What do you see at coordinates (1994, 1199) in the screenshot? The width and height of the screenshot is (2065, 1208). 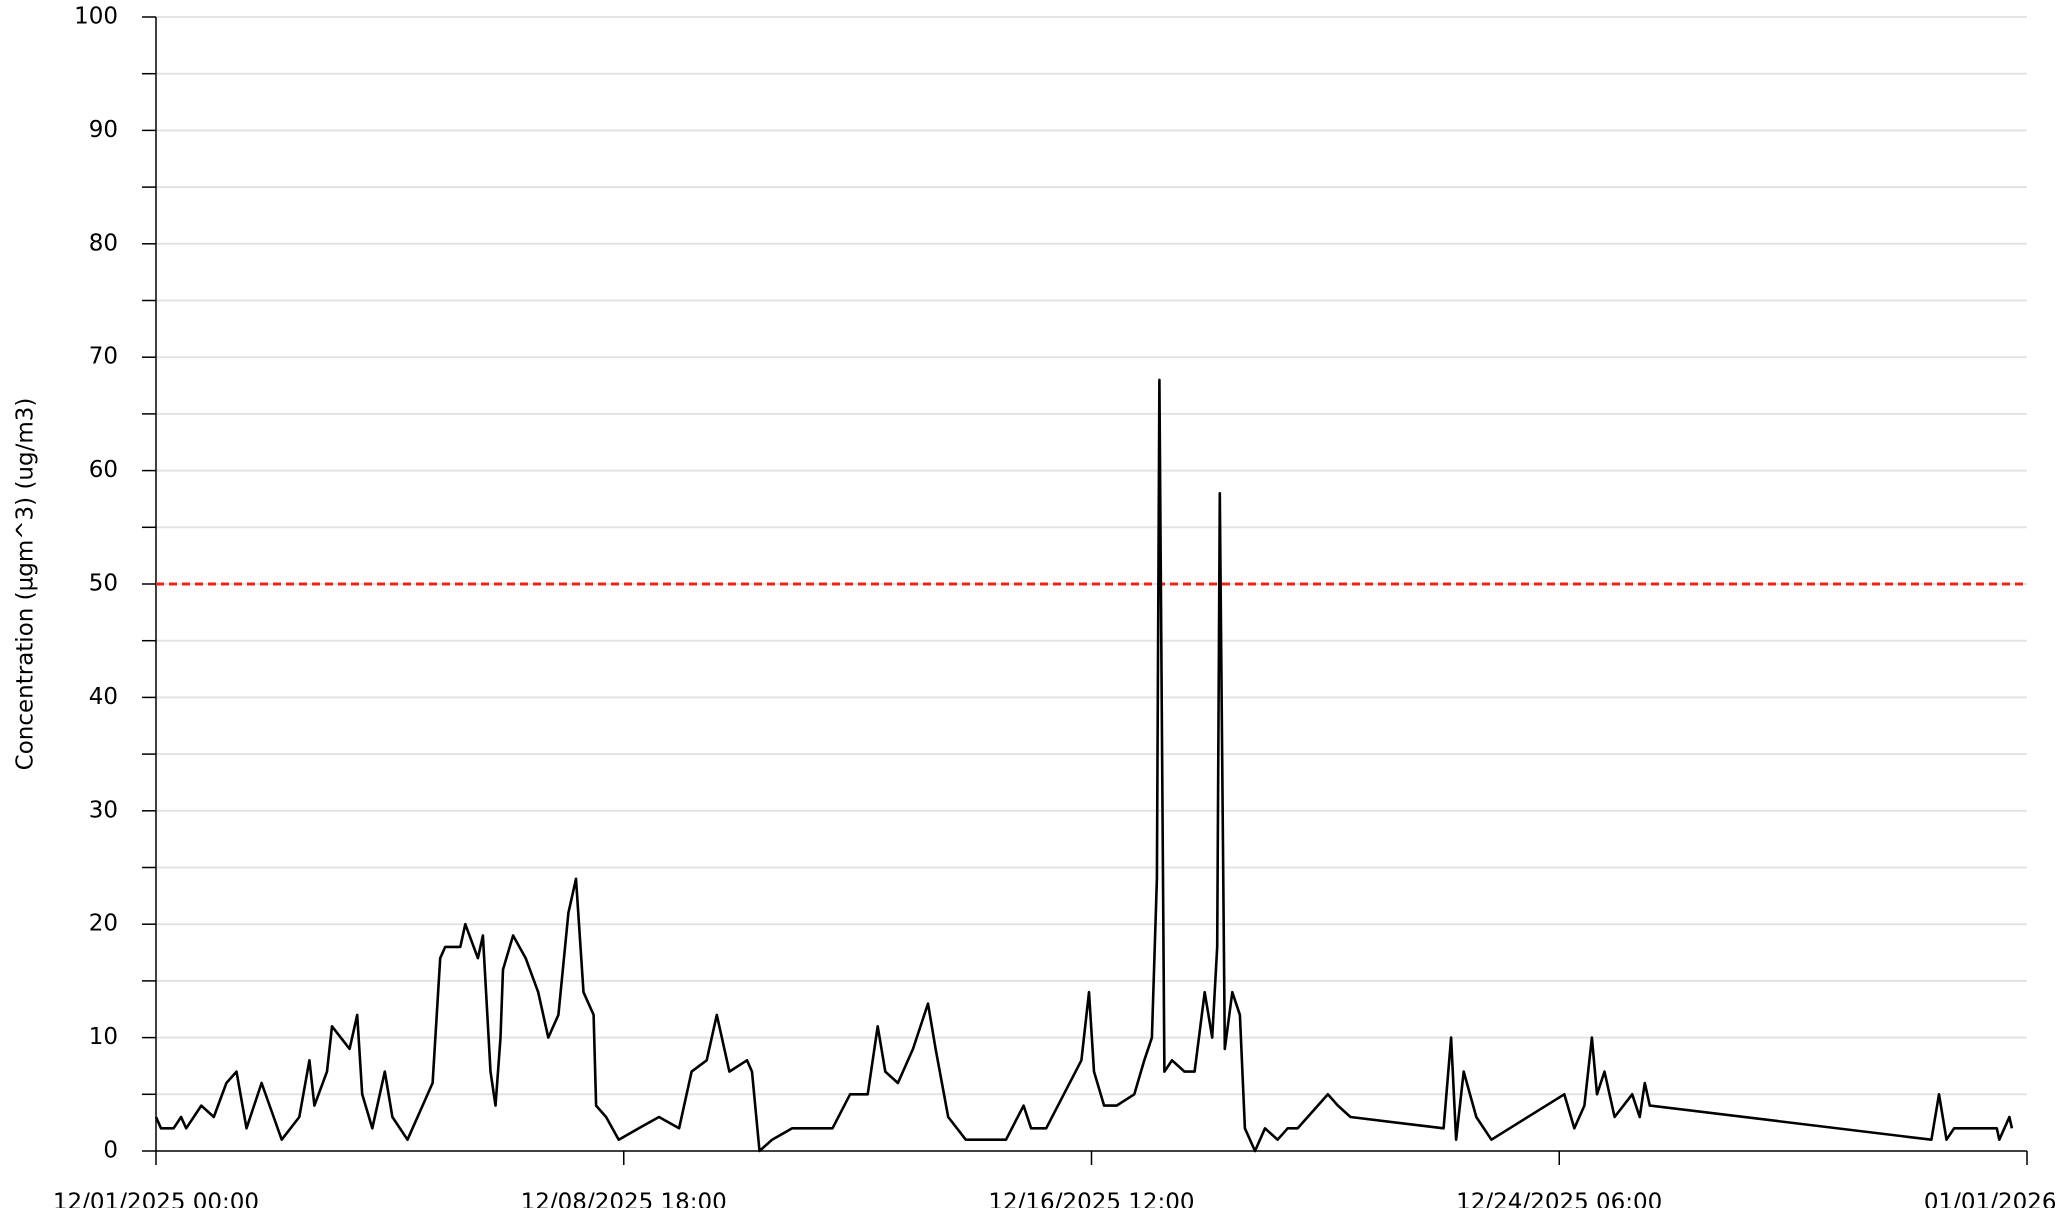 I see `x-tick-label: 01/01/2026 00:00` at bounding box center [1994, 1199].